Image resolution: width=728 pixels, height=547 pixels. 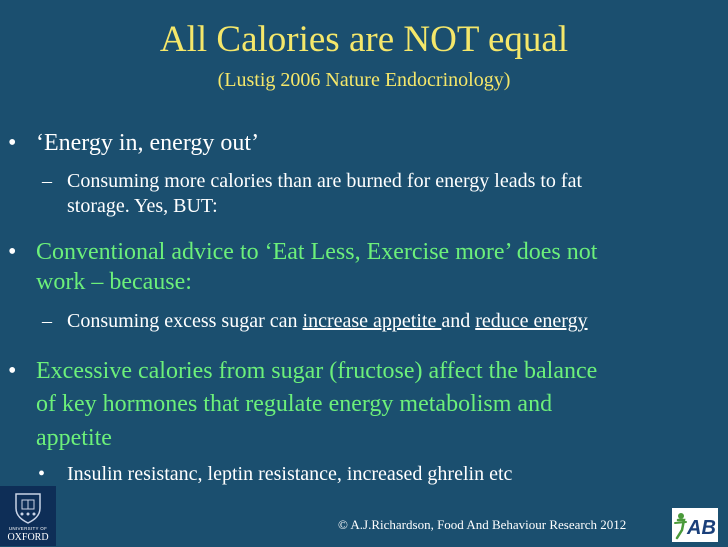 I want to click on link-reduce-energy: reduce energy, so click(x=531, y=321).